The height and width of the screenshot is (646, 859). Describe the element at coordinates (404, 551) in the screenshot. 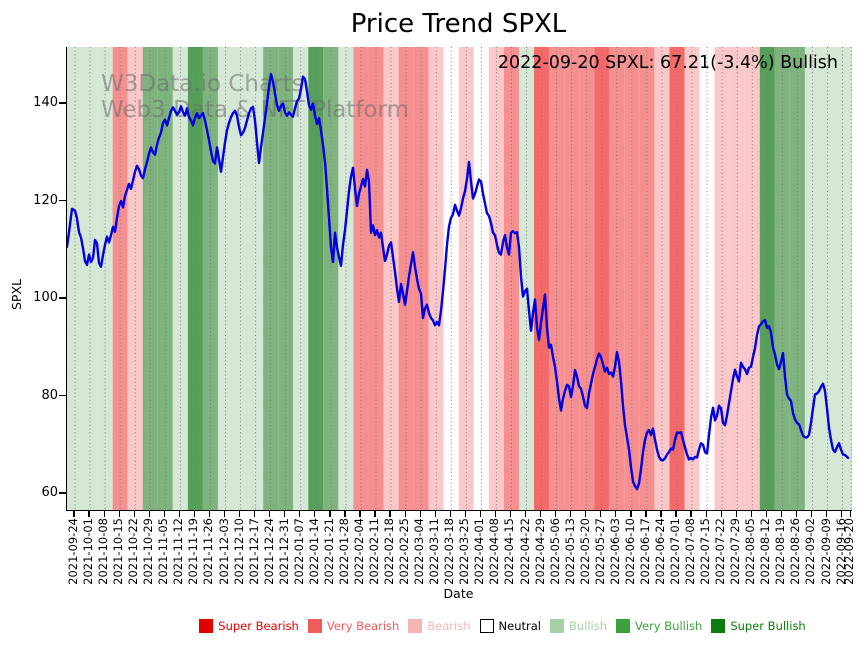

I see `x-tick-label-2022-02-25: 2022-02-25` at that location.